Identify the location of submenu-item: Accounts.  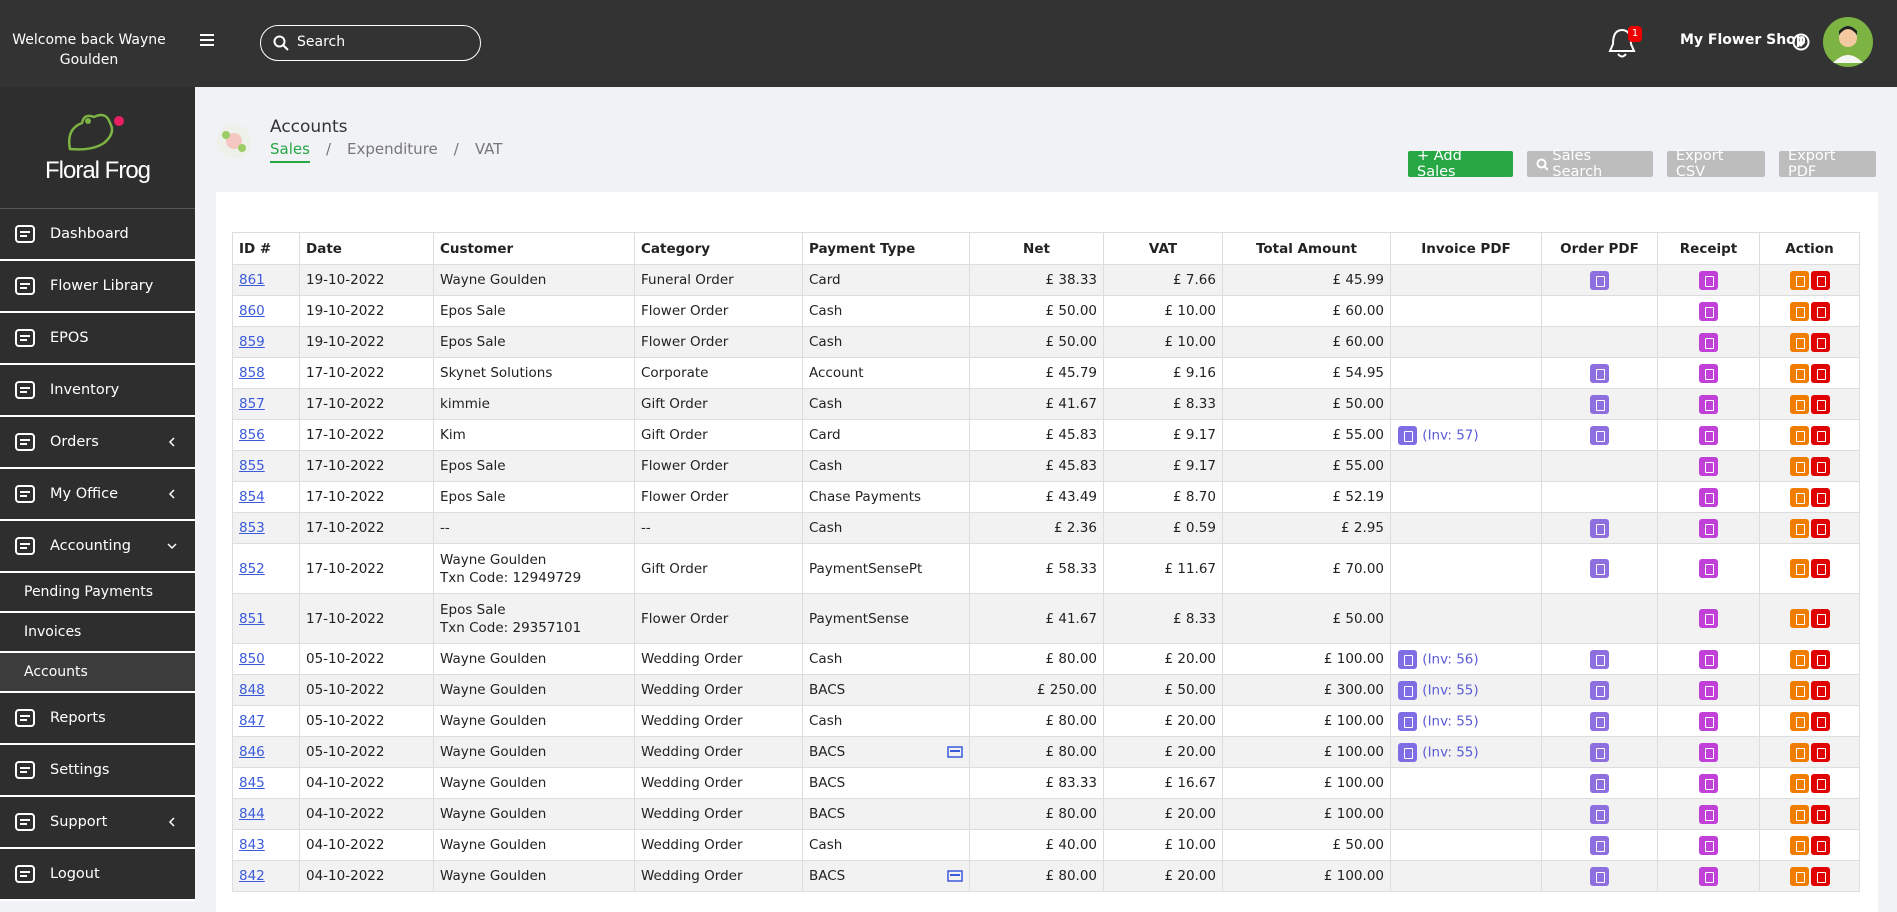
(97, 673).